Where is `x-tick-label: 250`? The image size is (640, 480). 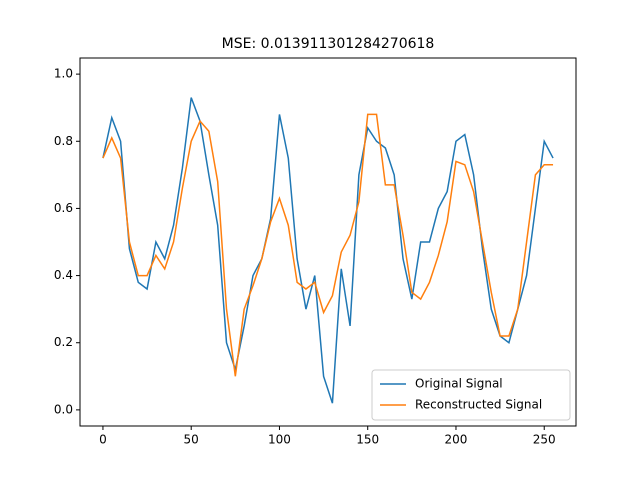
x-tick-label: 250 is located at coordinates (544, 440).